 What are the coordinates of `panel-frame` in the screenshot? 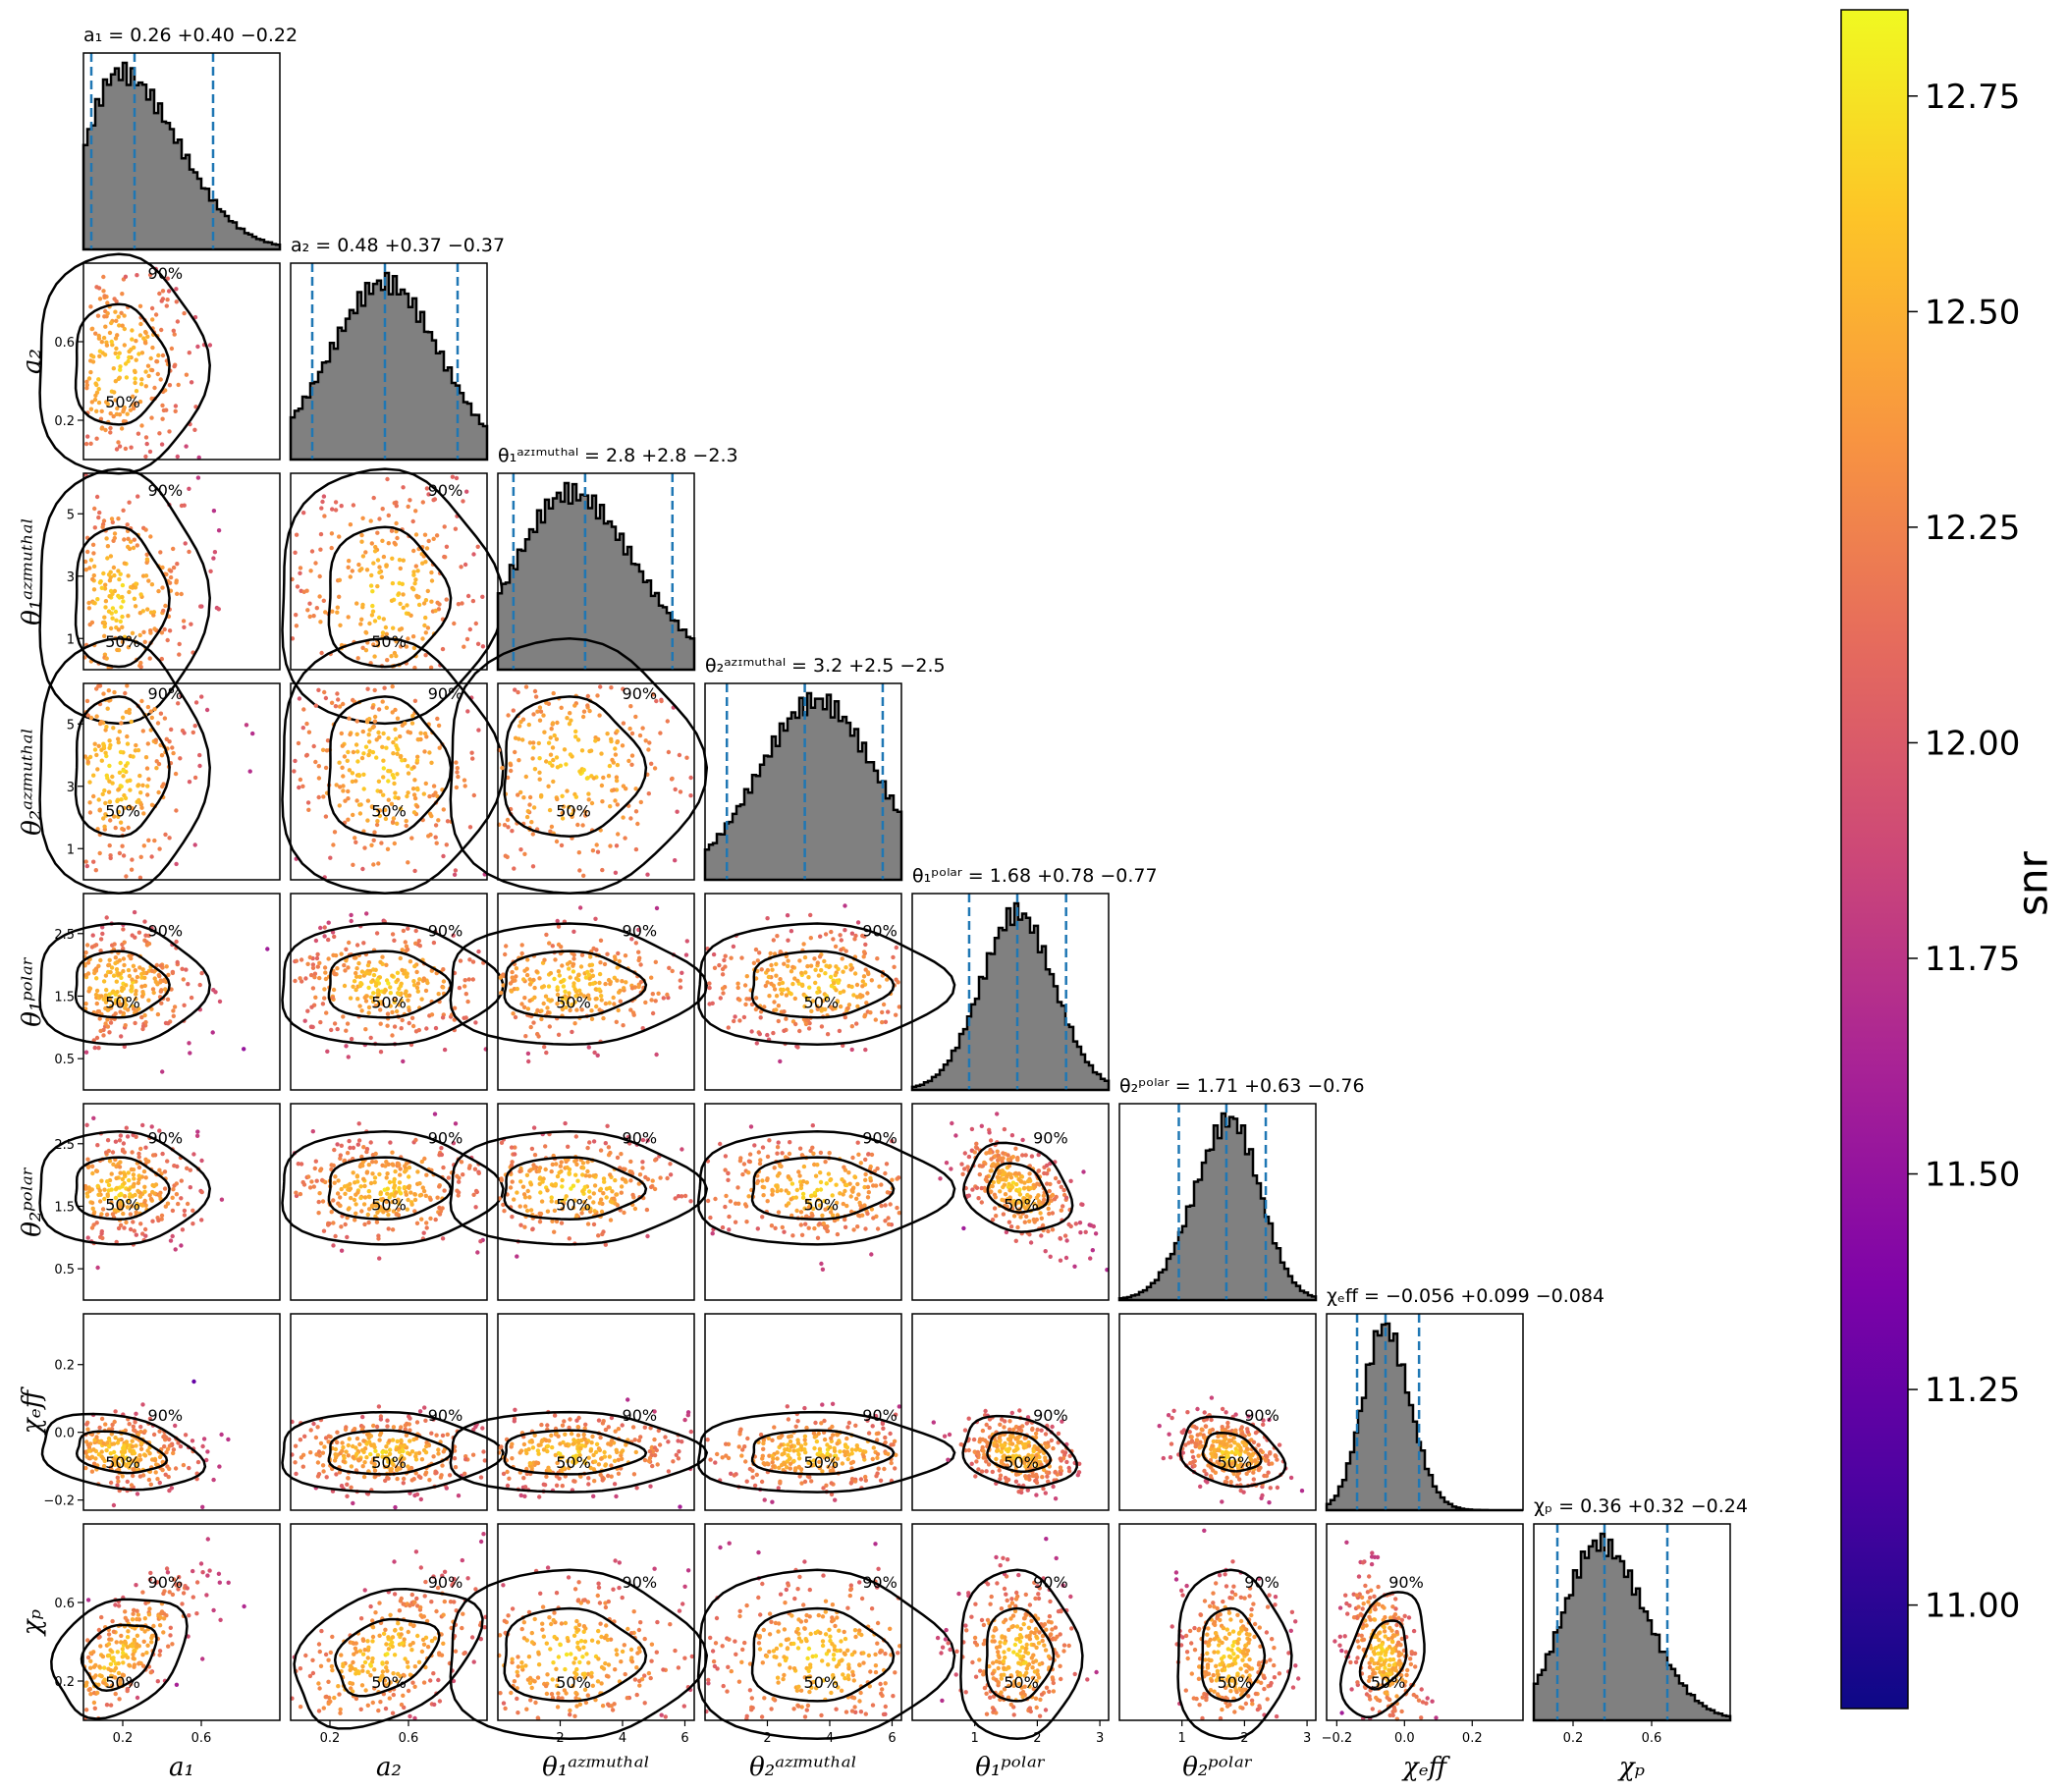 It's located at (389, 1202).